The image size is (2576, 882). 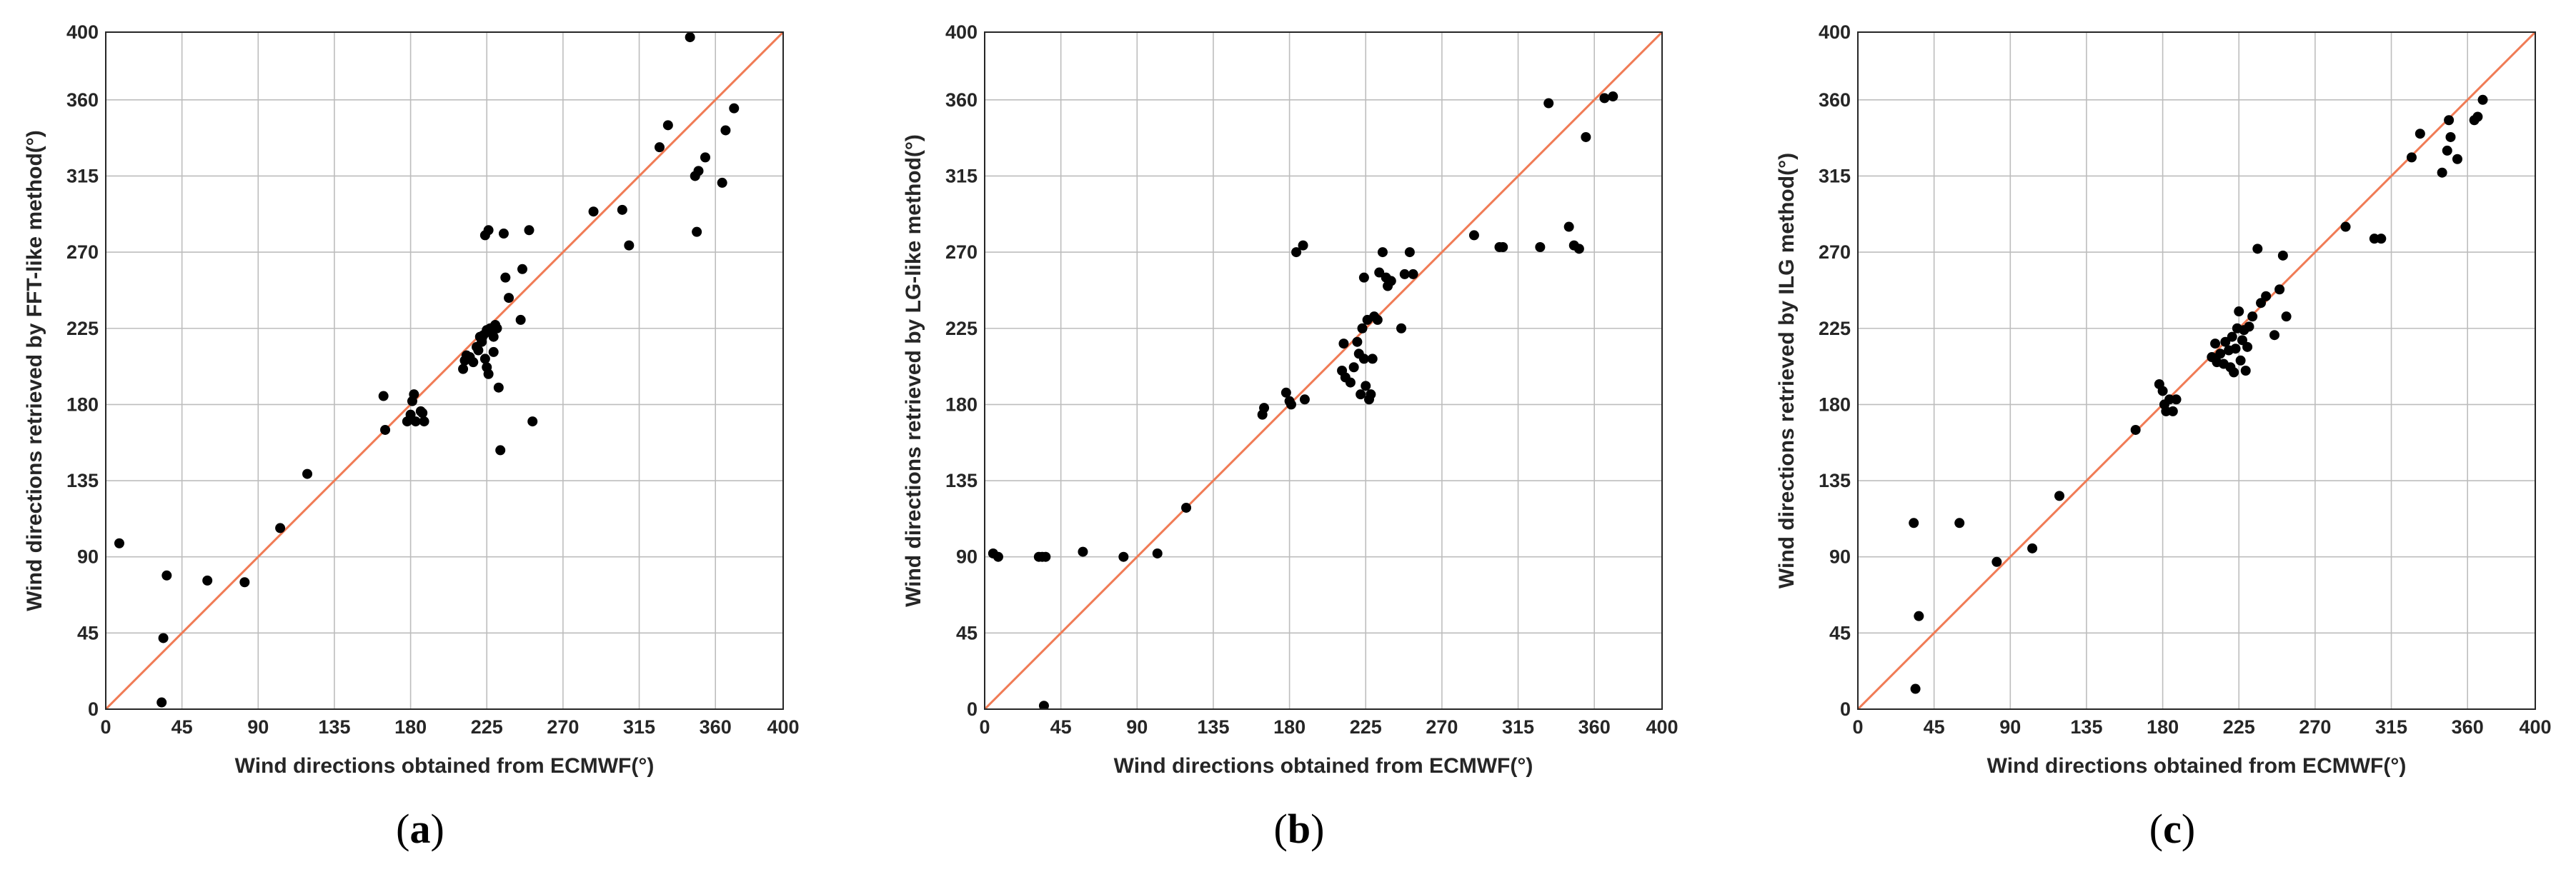 What do you see at coordinates (1845, 709) in the screenshot?
I see `y-tick-label: 0` at bounding box center [1845, 709].